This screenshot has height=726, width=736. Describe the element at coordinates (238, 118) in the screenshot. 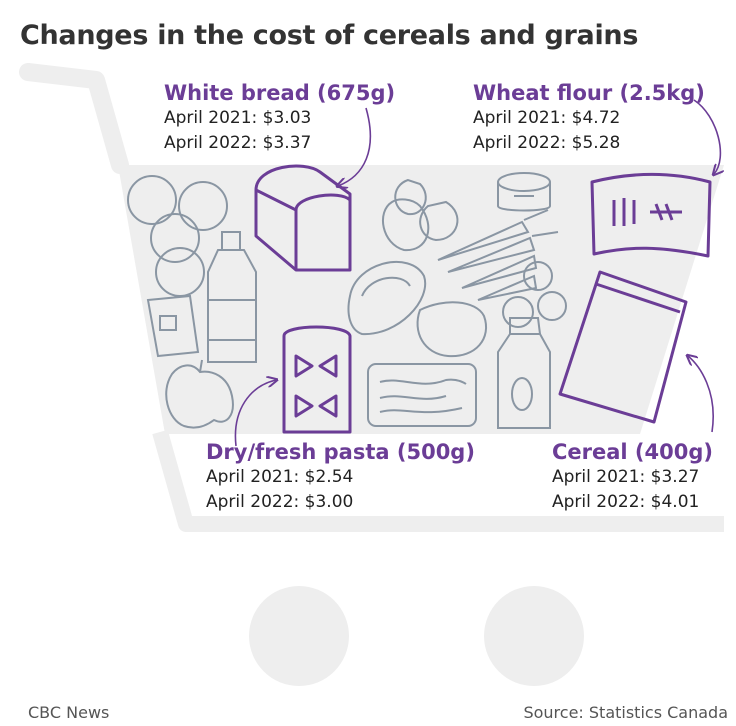

I see `price-april-2021: April 2021: $3.03` at that location.